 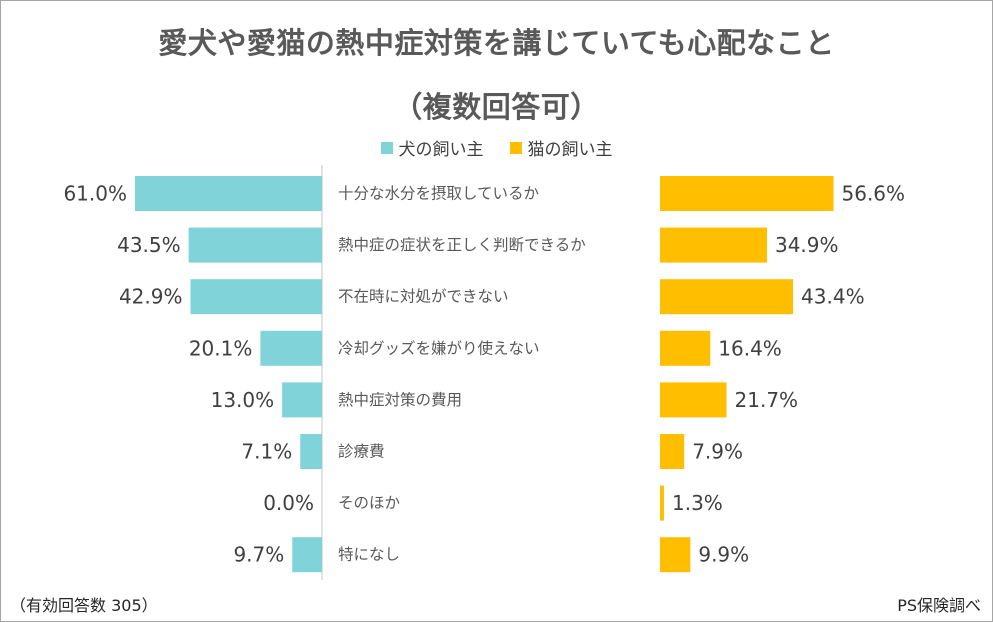 What do you see at coordinates (243, 400) in the screenshot?
I see `dog-value-label: 13.0%` at bounding box center [243, 400].